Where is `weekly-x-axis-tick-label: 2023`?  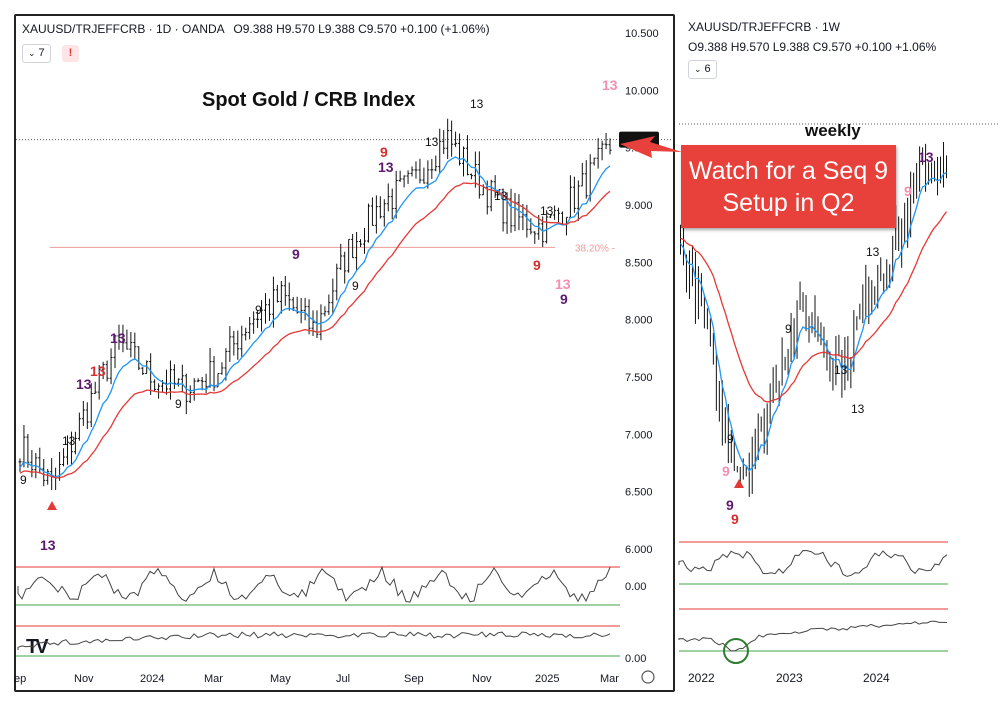 weekly-x-axis-tick-label: 2023 is located at coordinates (789, 678).